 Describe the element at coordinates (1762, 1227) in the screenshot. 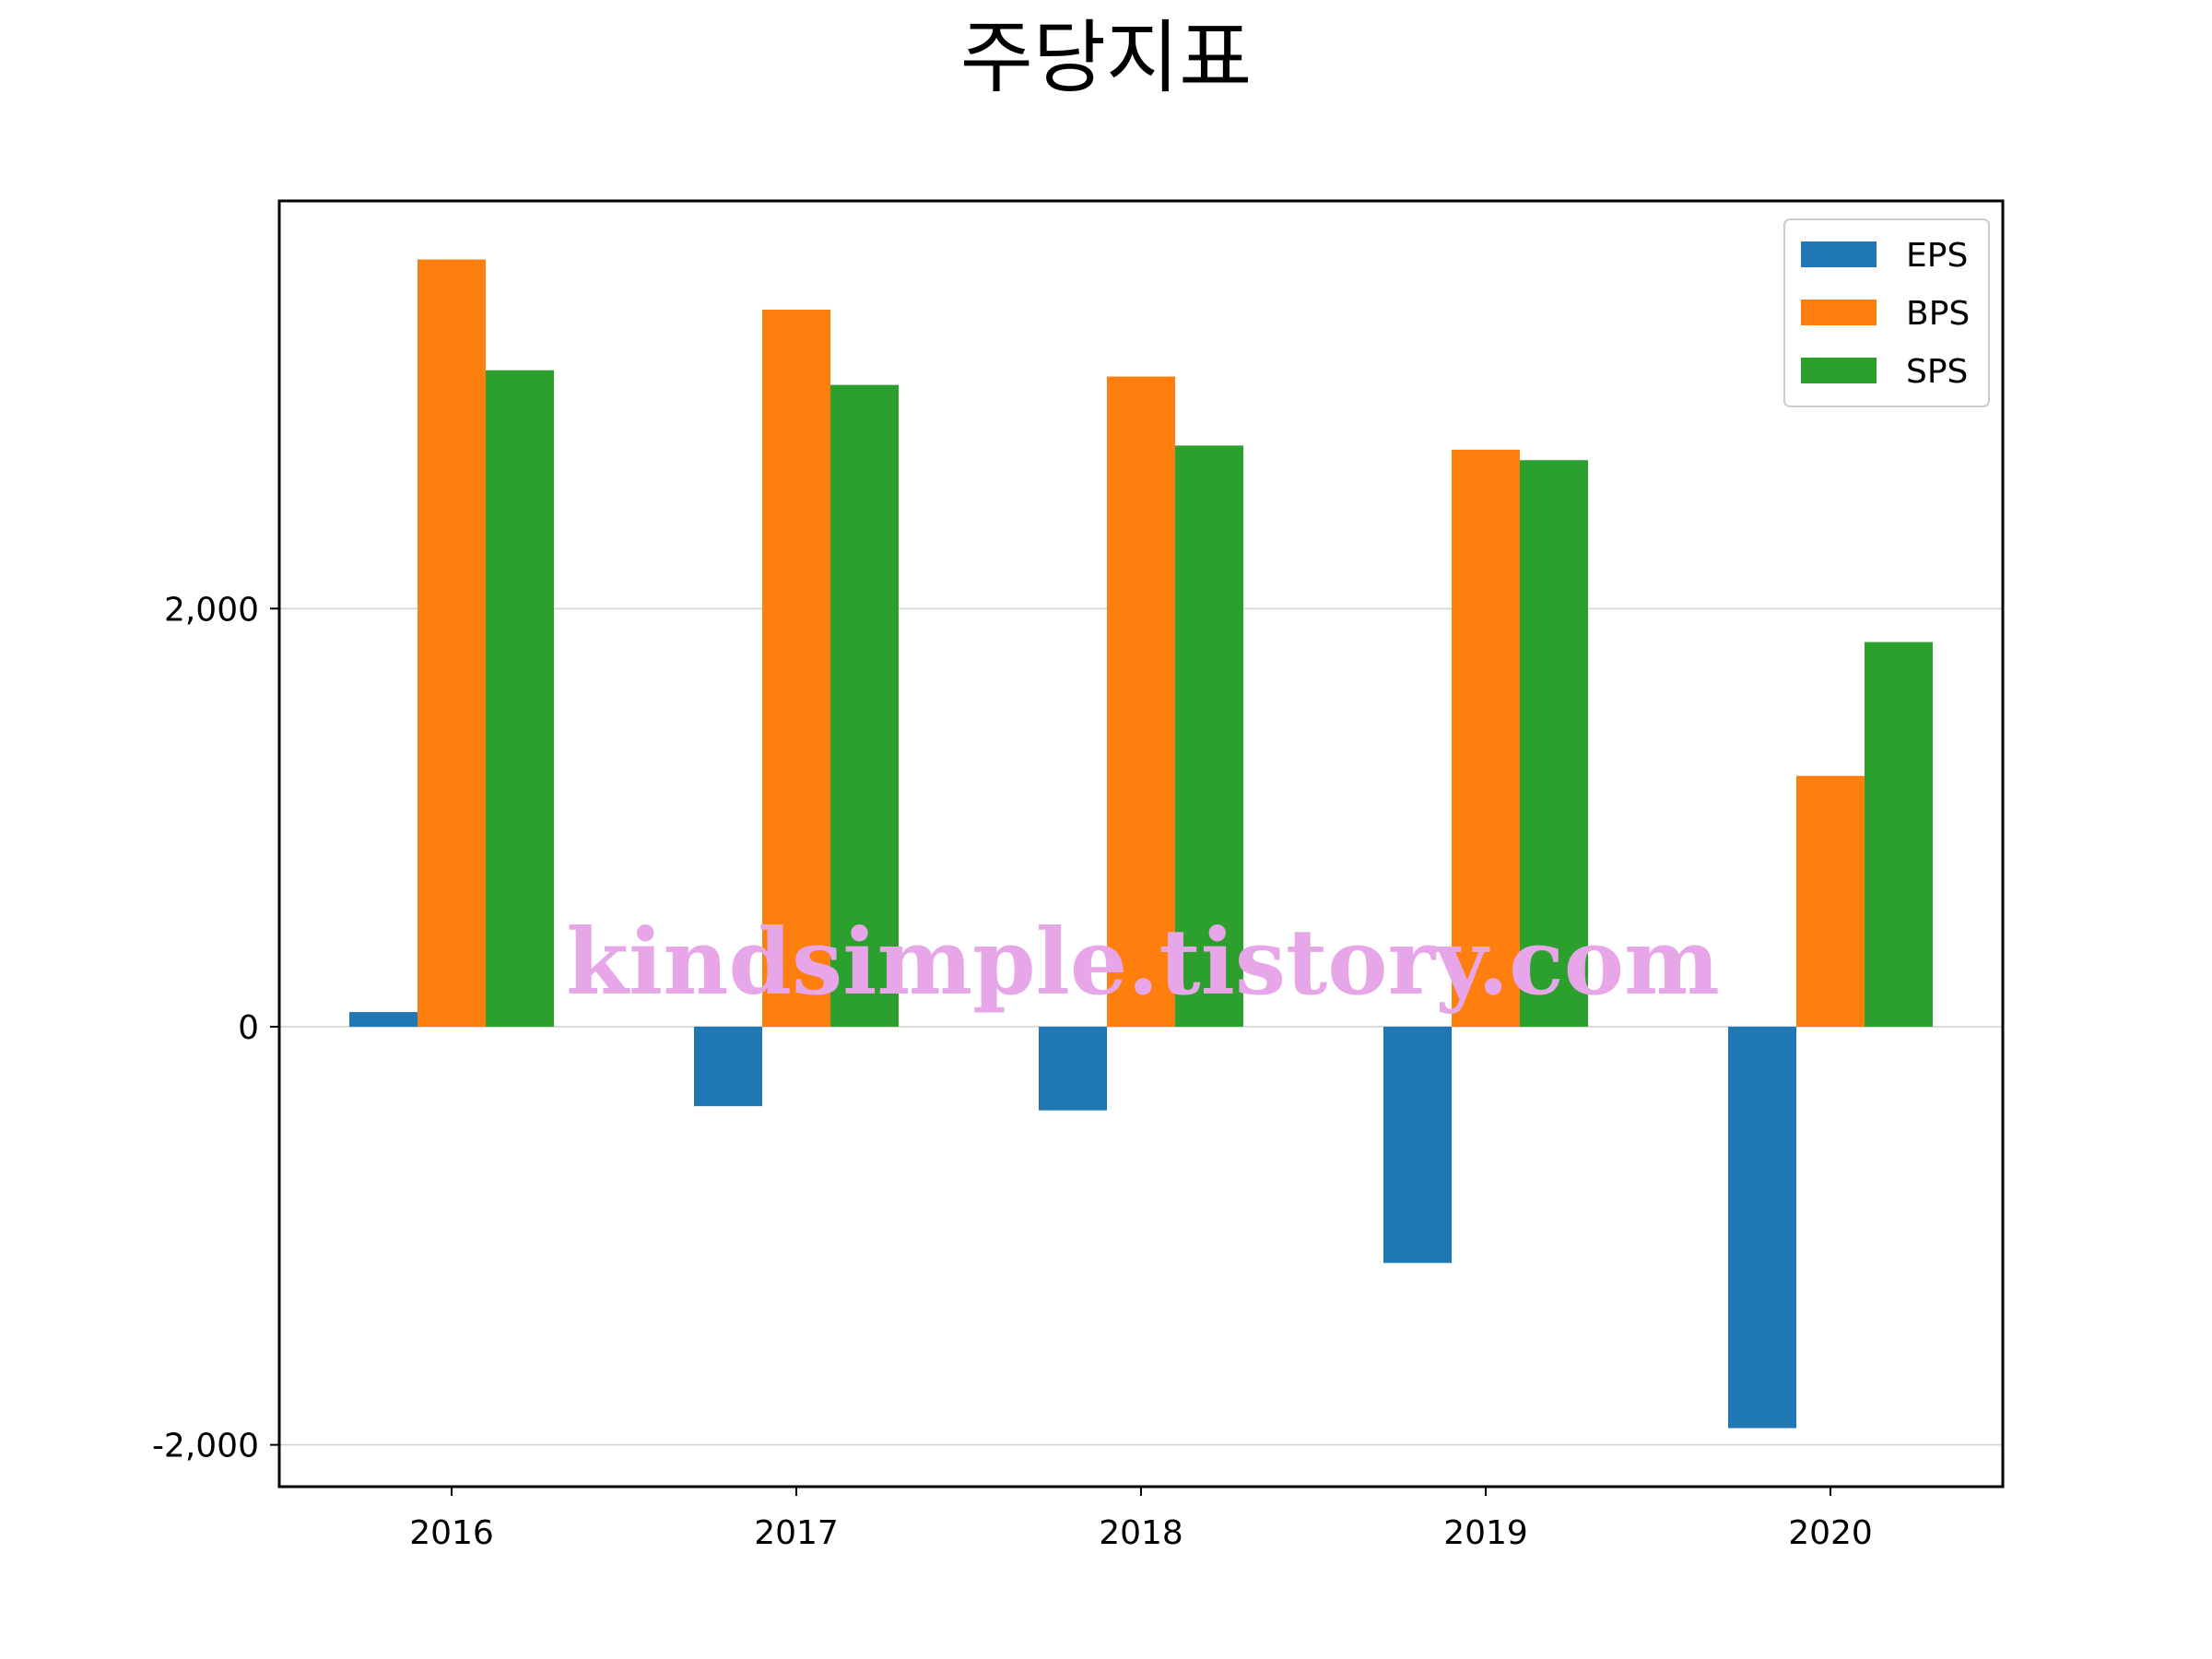

I see `bar-eps-2020` at that location.